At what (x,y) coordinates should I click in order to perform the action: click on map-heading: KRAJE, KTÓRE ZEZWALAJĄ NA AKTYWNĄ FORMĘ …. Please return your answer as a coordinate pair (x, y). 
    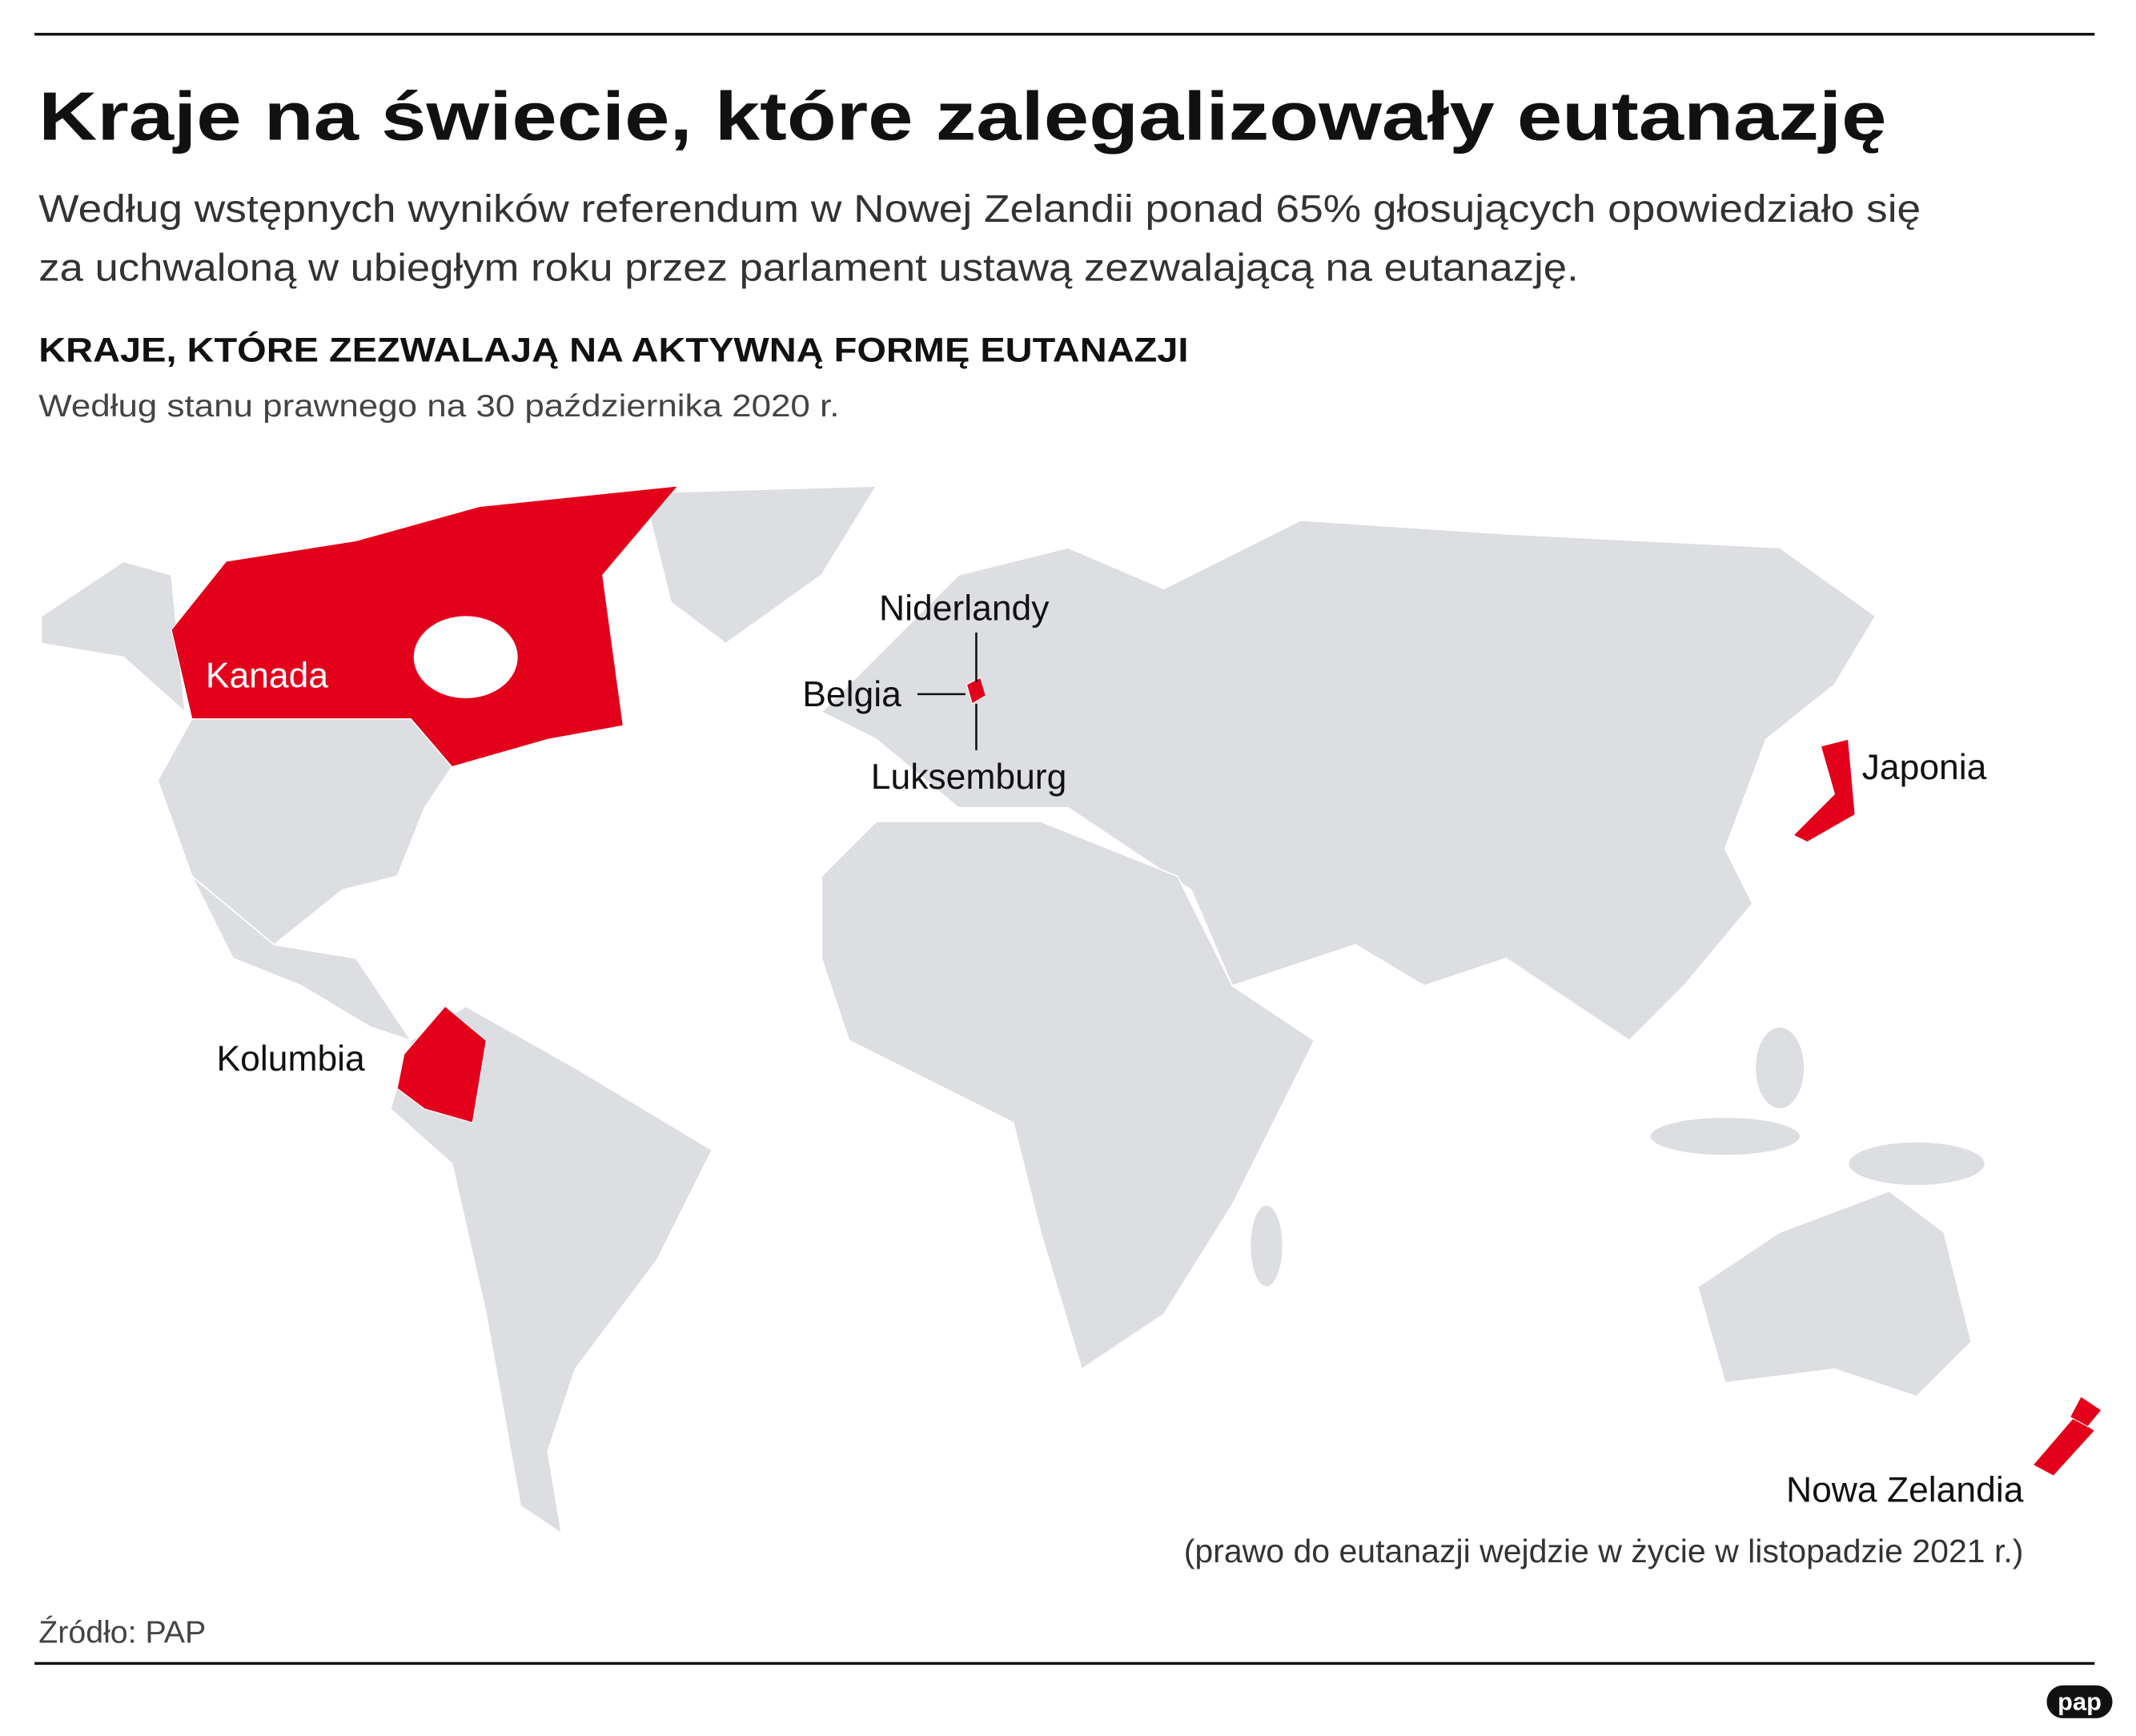
    Looking at the image, I should click on (613, 349).